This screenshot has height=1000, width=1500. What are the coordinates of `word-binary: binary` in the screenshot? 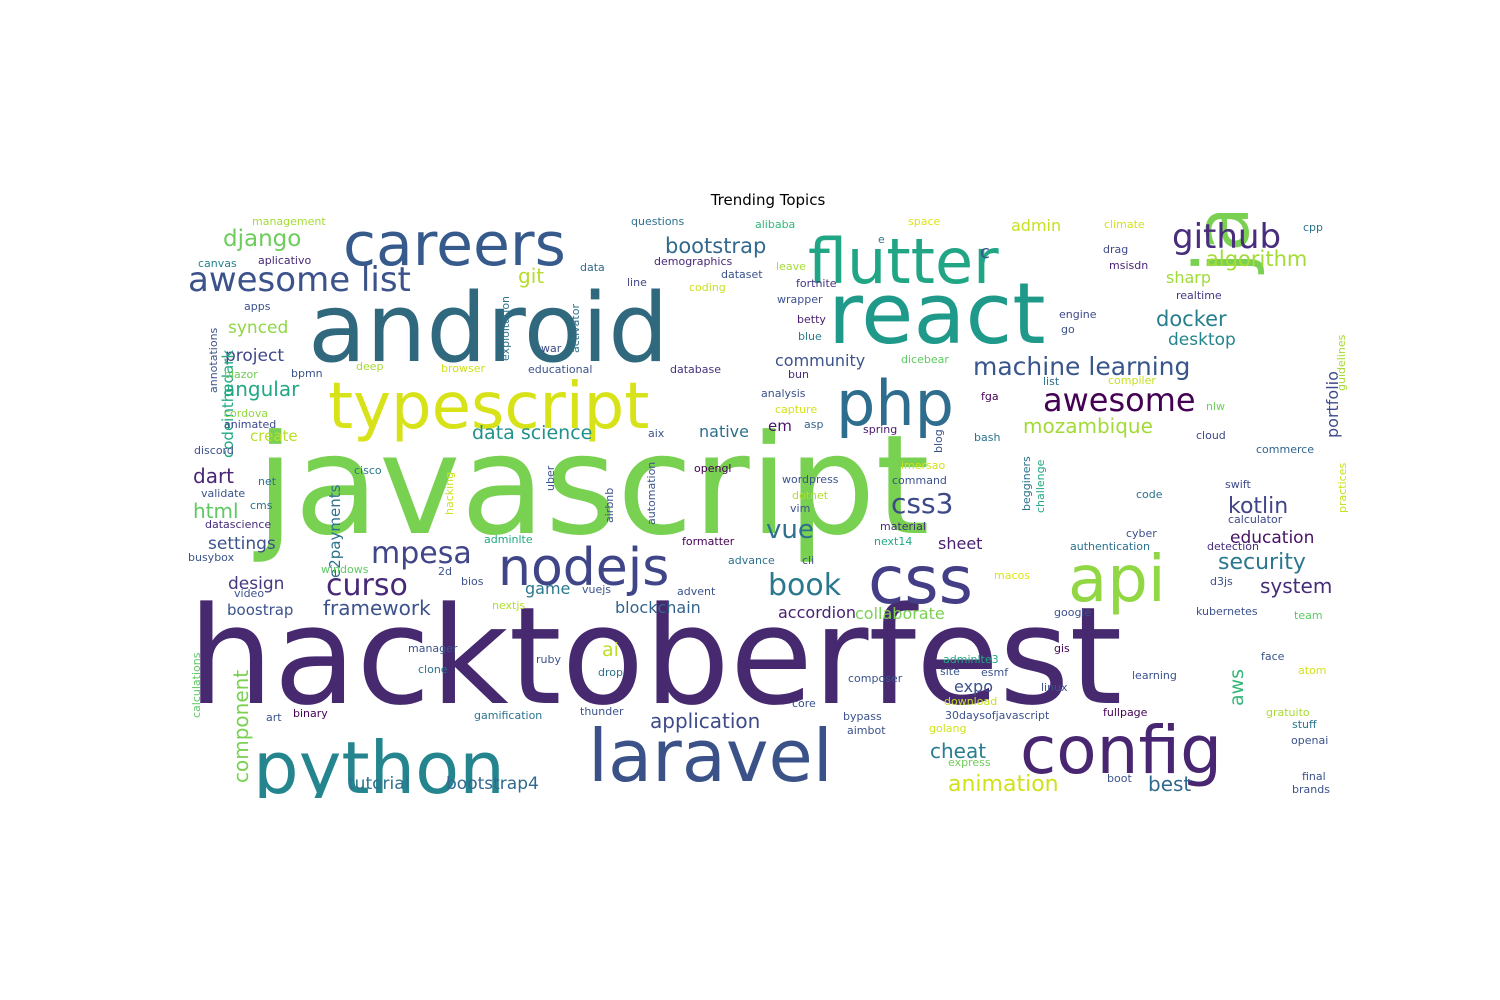 It's located at (310, 713).